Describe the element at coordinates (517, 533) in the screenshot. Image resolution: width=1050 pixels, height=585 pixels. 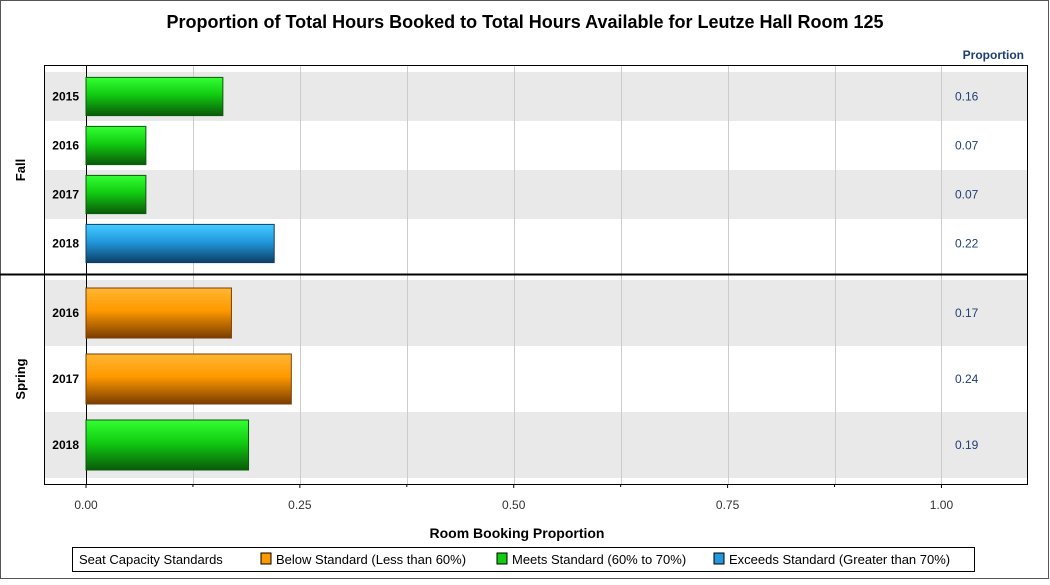
I see `x-axis-label: Room Booking Proportion` at that location.